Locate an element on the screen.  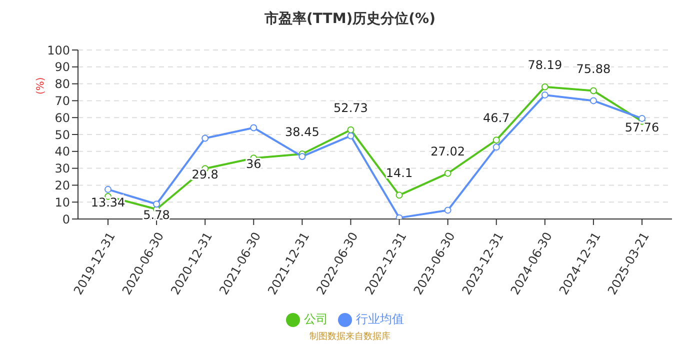
y-tick-label: 10 is located at coordinates (62, 202).